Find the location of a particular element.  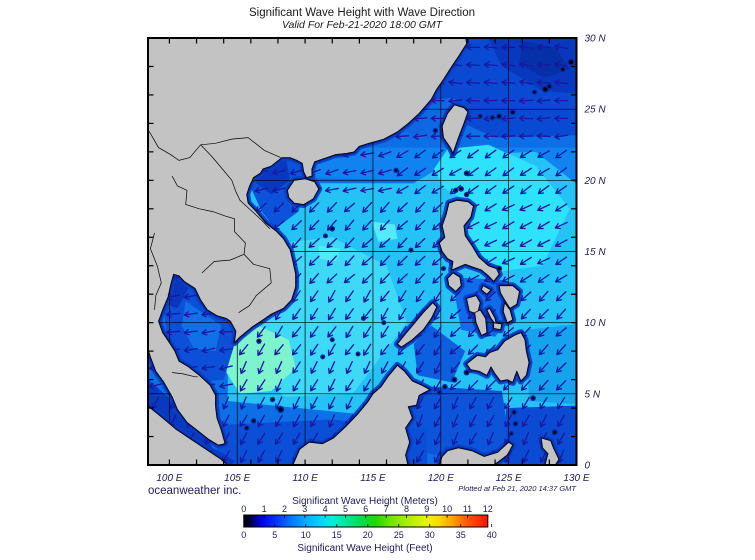

company-credit: oceanweather inc. is located at coordinates (194, 491).